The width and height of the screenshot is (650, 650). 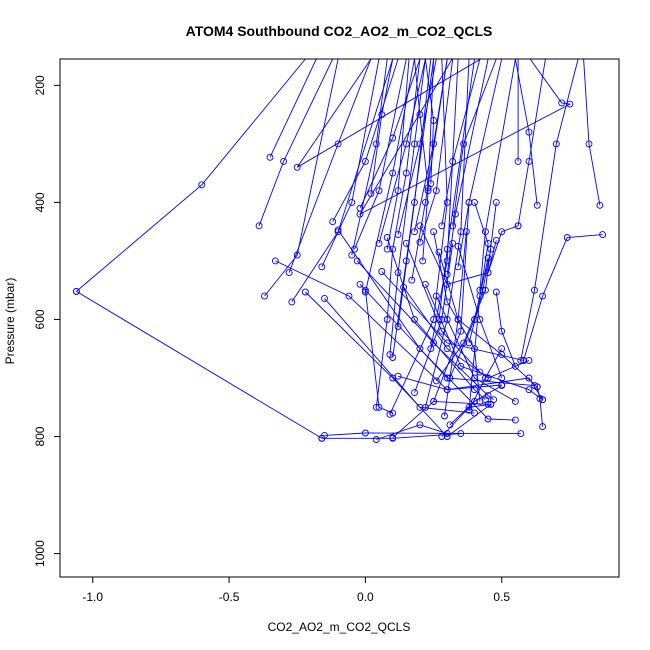 I want to click on x-tick-label: -1.0, so click(x=92, y=597).